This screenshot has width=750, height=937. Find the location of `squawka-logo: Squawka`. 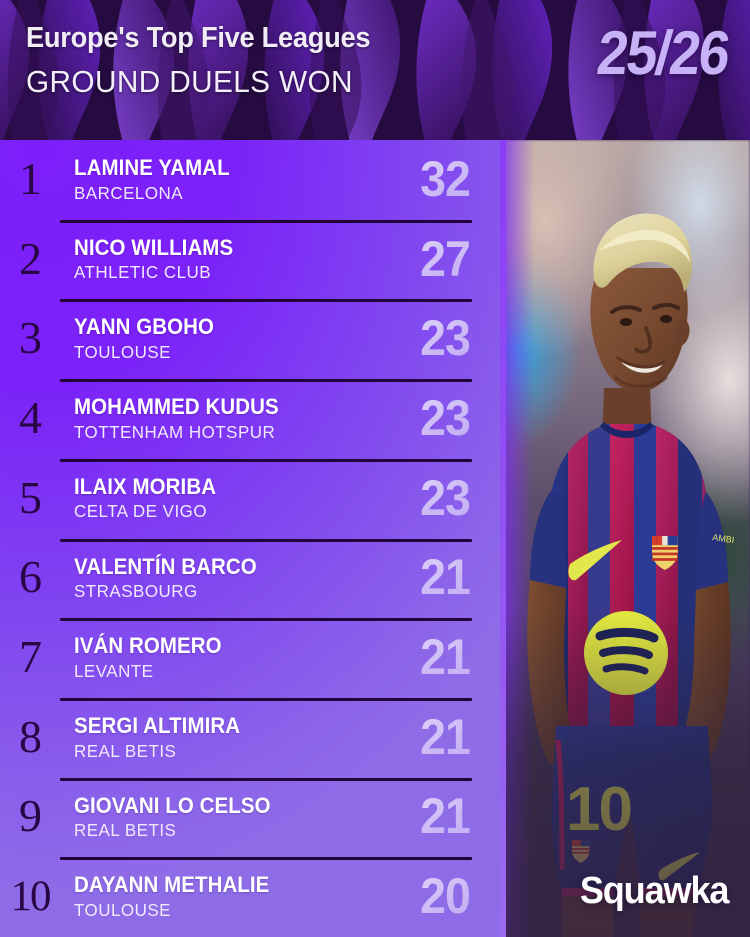

squawka-logo: Squawka is located at coordinates (654, 891).